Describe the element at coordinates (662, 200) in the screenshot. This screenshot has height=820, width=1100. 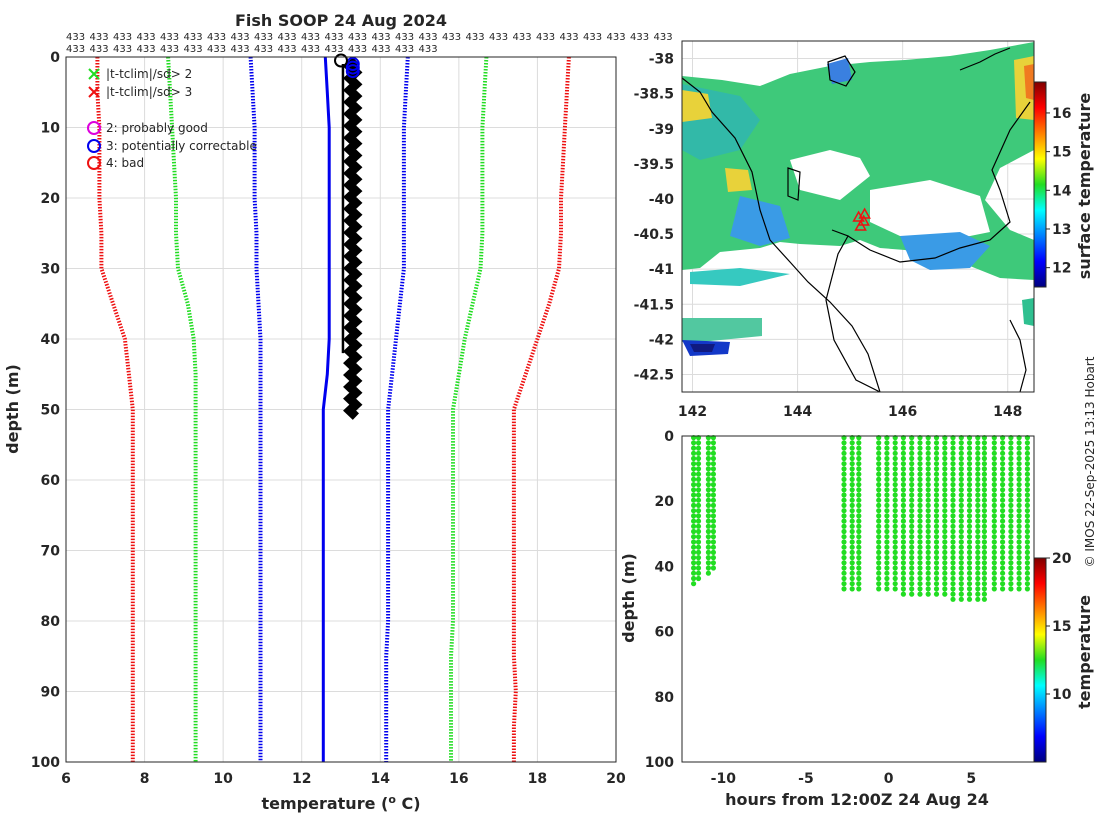
I see `lat-tick-label: -40` at that location.